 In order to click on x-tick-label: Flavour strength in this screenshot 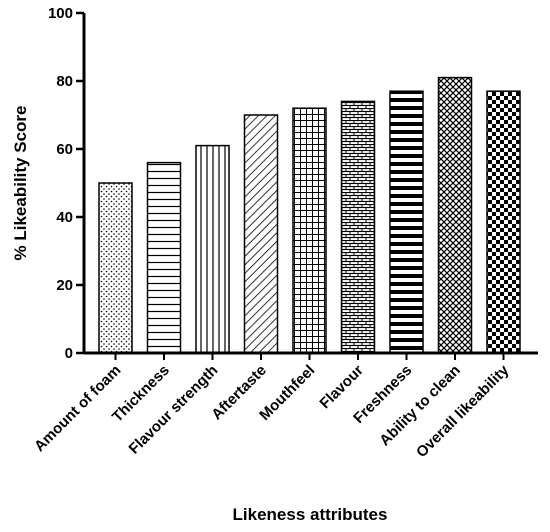, I will do `click(174, 410)`.